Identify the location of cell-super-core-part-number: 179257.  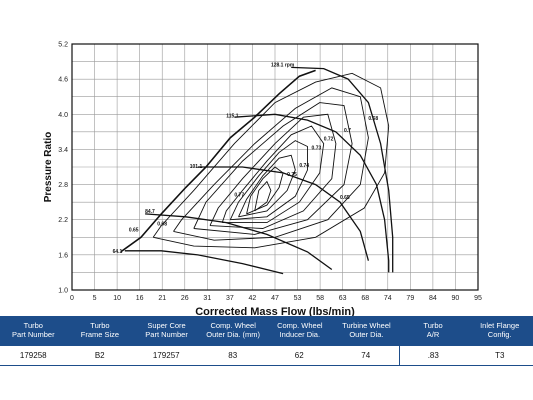
(166, 355).